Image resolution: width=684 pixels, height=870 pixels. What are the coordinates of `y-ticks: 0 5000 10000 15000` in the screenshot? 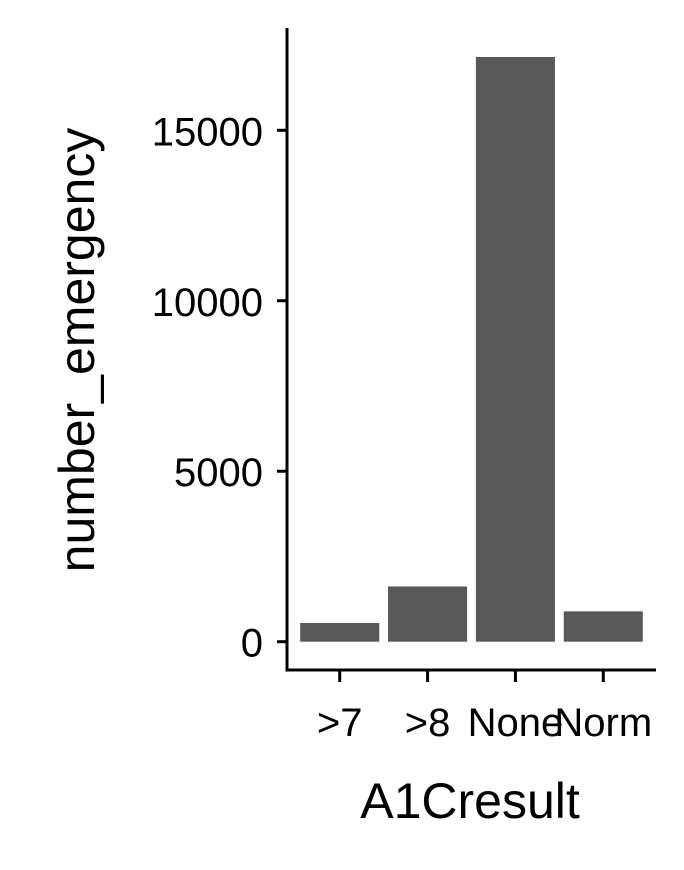 It's located at (219, 388).